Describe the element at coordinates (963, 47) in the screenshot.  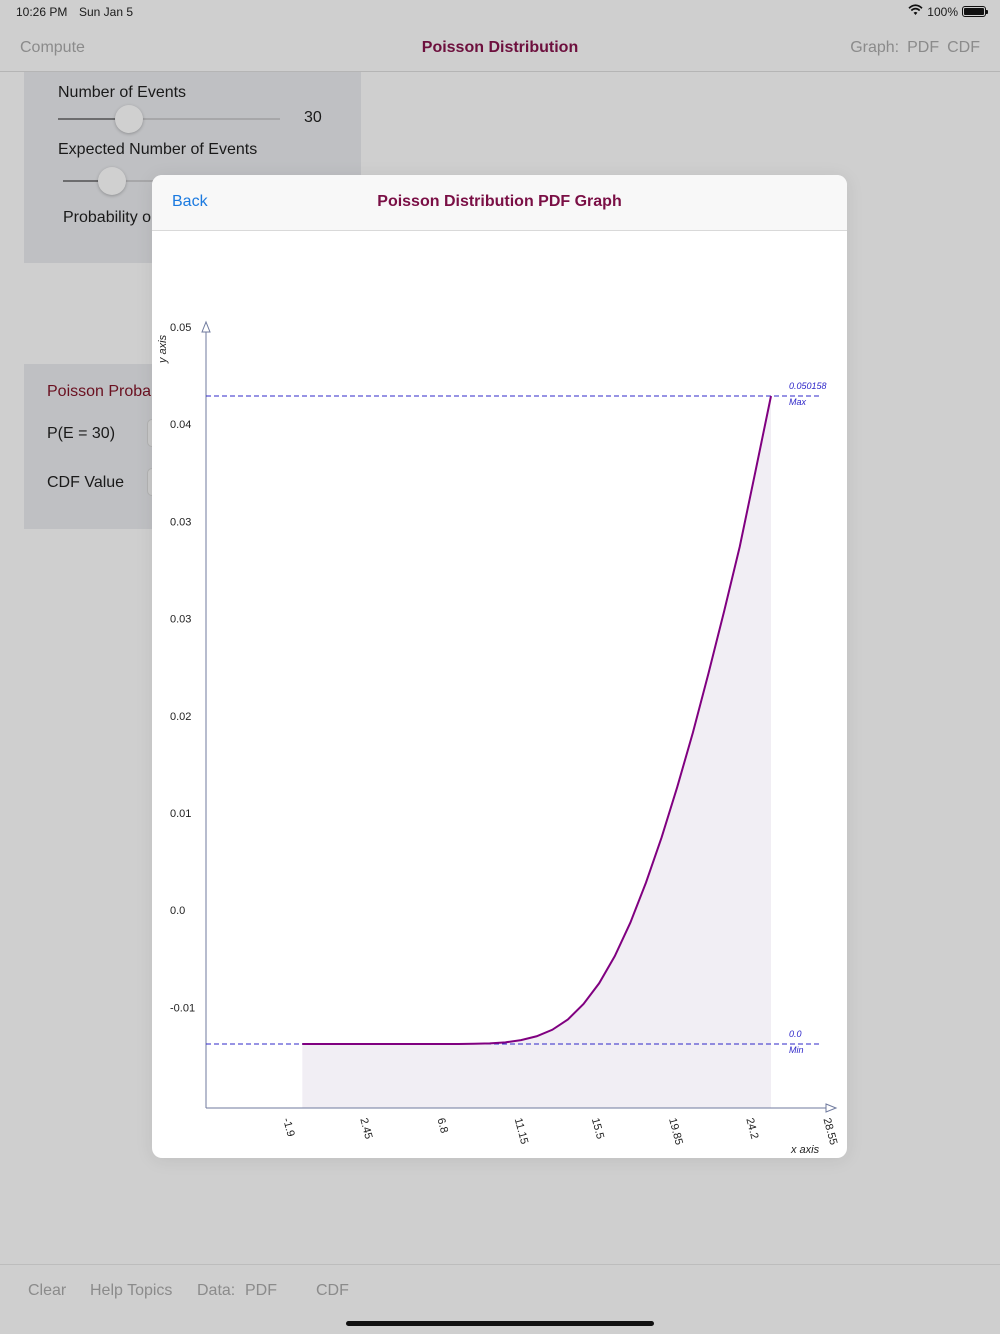
I see `graph-cdf-button: CDF` at that location.